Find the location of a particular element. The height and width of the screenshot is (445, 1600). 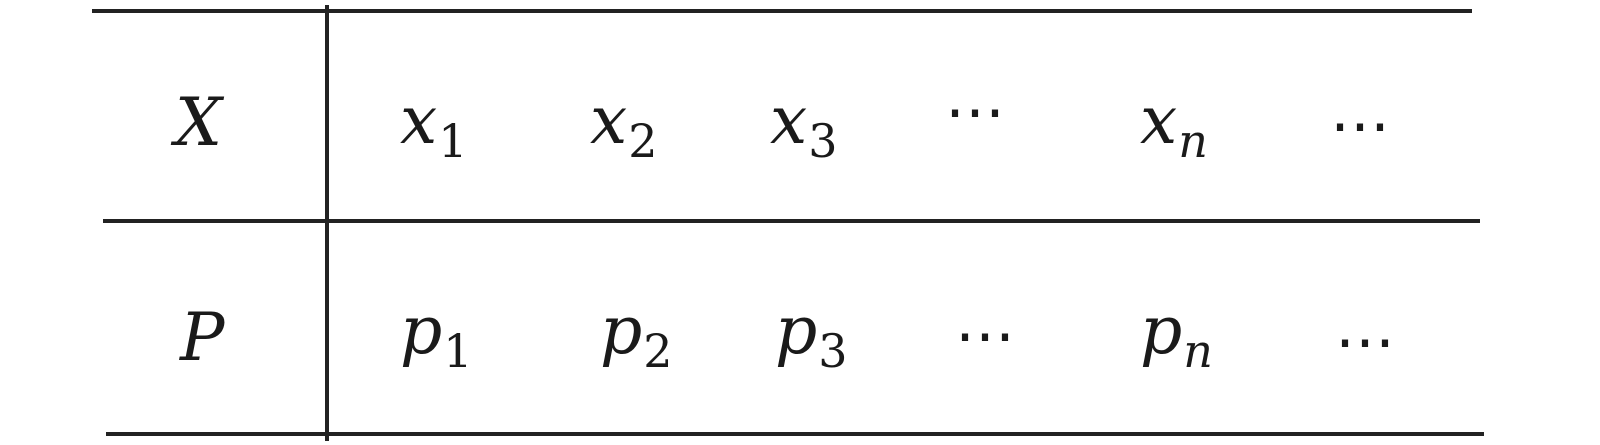

table-bottom-rule is located at coordinates (795, 434).